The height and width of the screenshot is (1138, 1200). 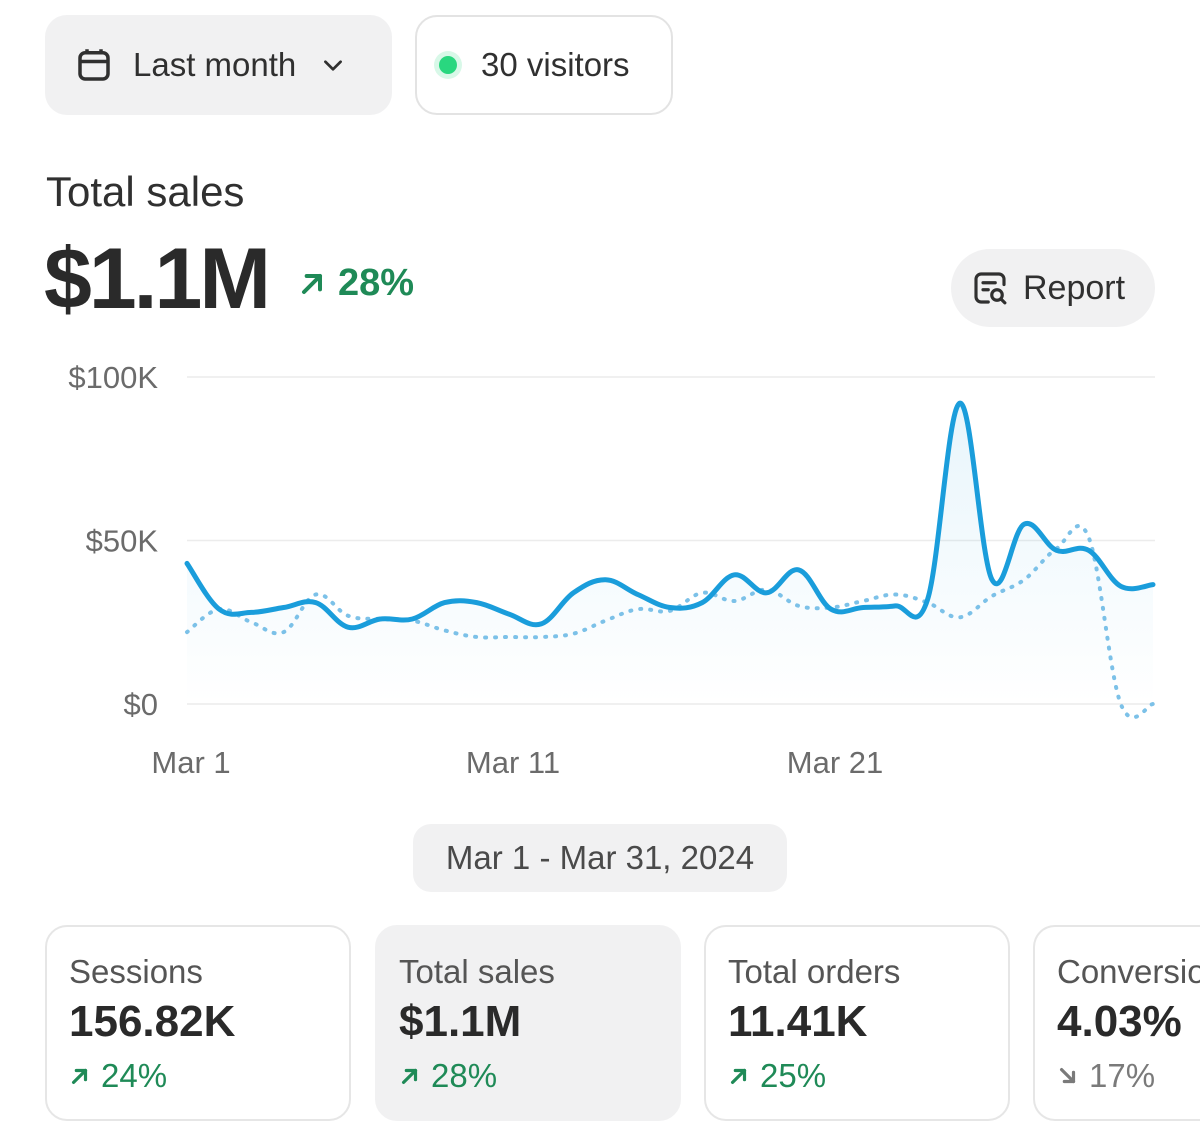 I want to click on metric-card-total-orders: Total orders 11.41K 25%, so click(x=857, y=1023).